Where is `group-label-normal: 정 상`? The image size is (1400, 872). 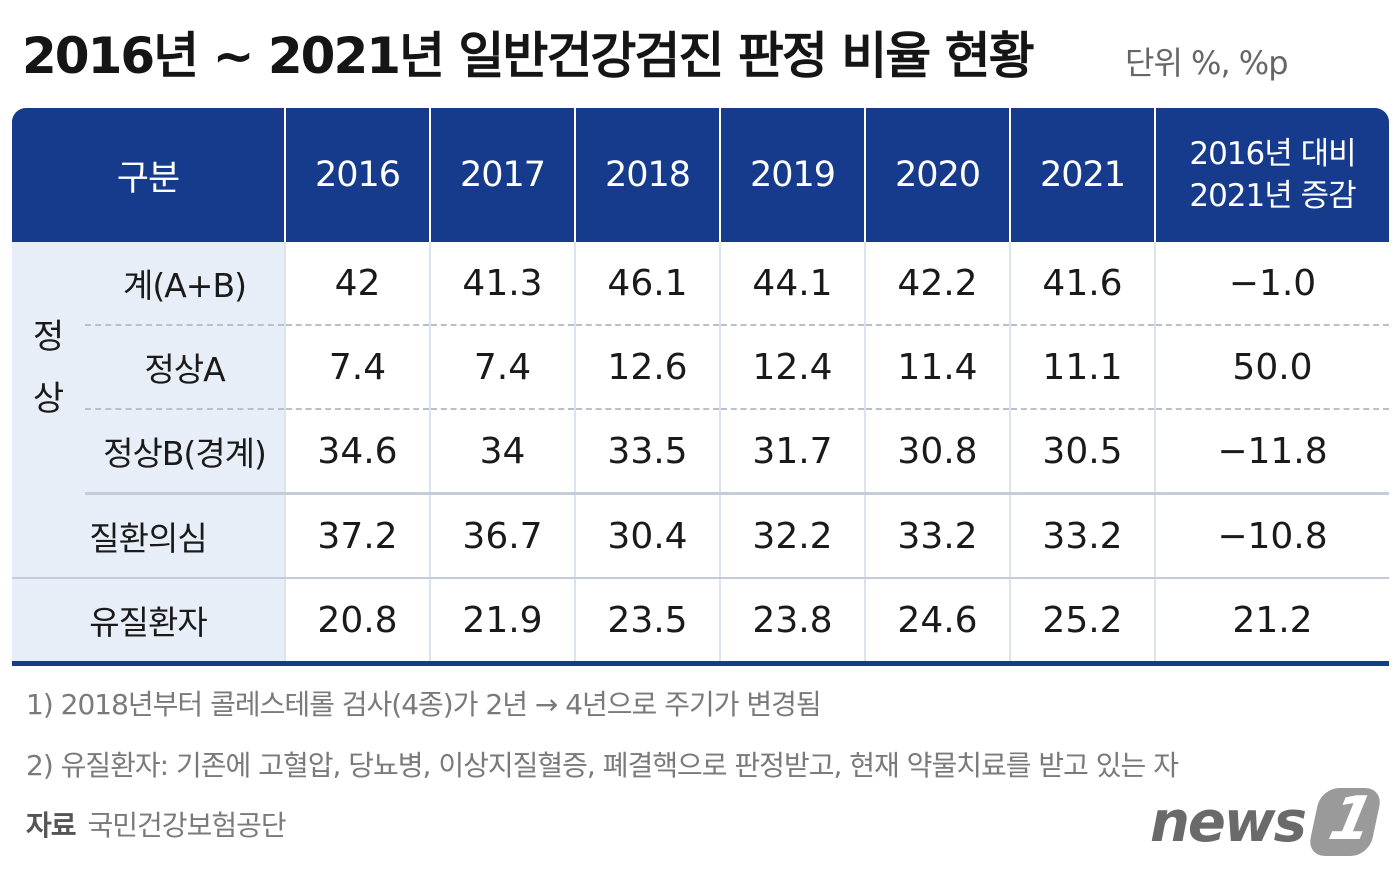 group-label-normal: 정 상 is located at coordinates (48, 368).